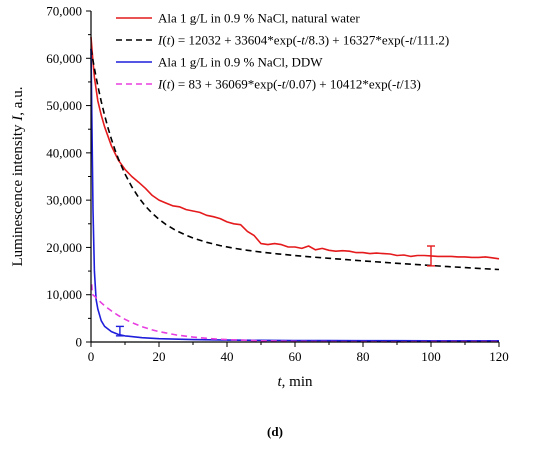 The width and height of the screenshot is (550, 449). Describe the element at coordinates (79, 342) in the screenshot. I see `y-tick-label: 0` at that location.